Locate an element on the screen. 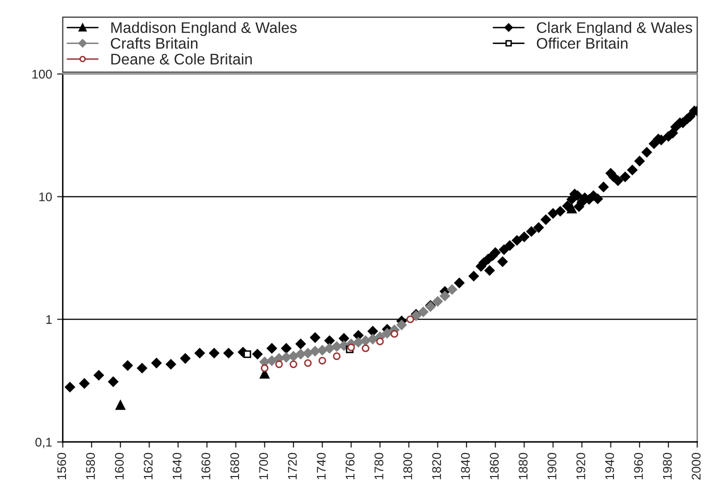  legend-label: Clark England & Wales is located at coordinates (614, 29).